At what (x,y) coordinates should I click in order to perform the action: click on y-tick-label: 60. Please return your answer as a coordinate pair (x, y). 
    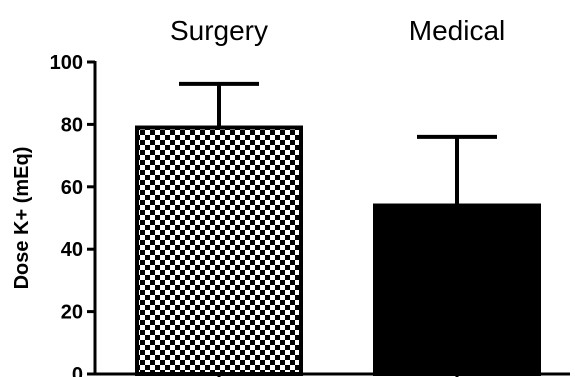
    Looking at the image, I should click on (72, 188).